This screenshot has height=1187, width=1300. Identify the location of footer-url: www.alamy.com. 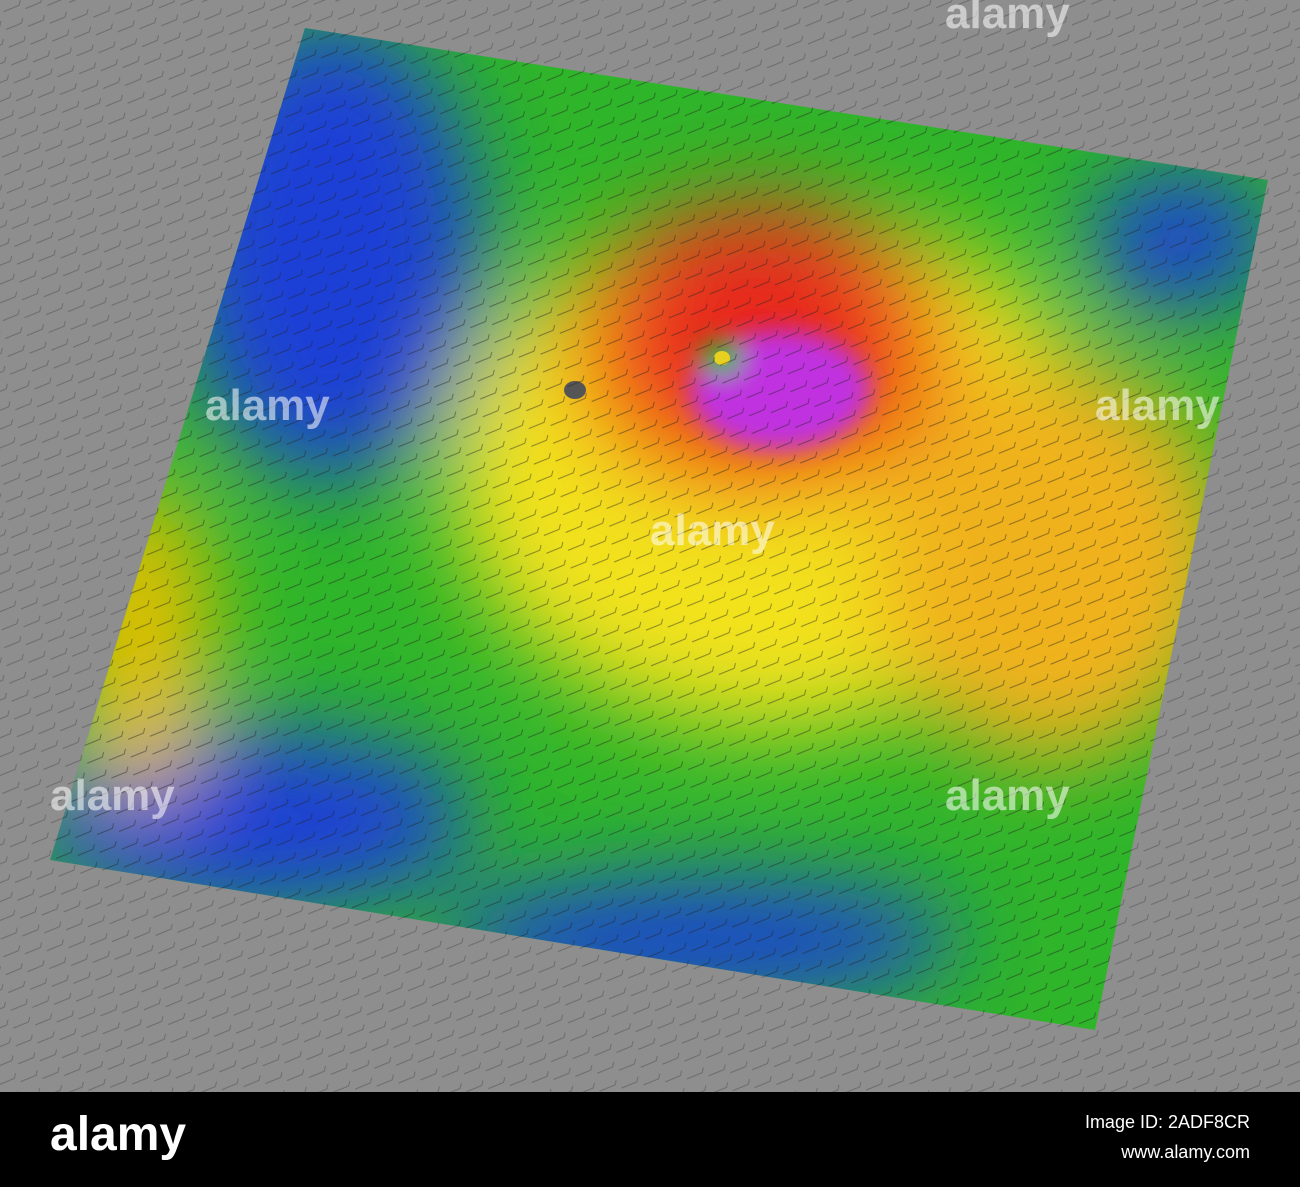
(1185, 1152).